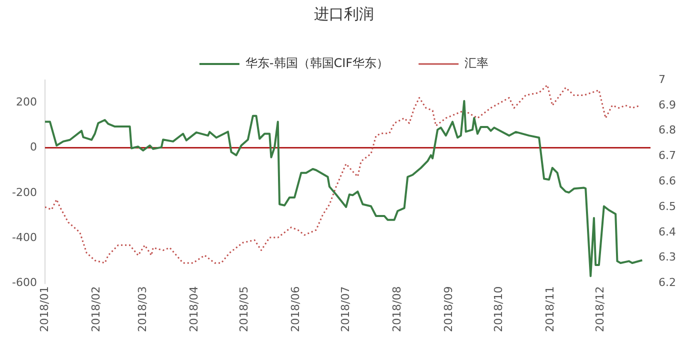 The width and height of the screenshot is (696, 339). Describe the element at coordinates (667, 231) in the screenshot. I see `y2-tick-label: 6.4` at that location.